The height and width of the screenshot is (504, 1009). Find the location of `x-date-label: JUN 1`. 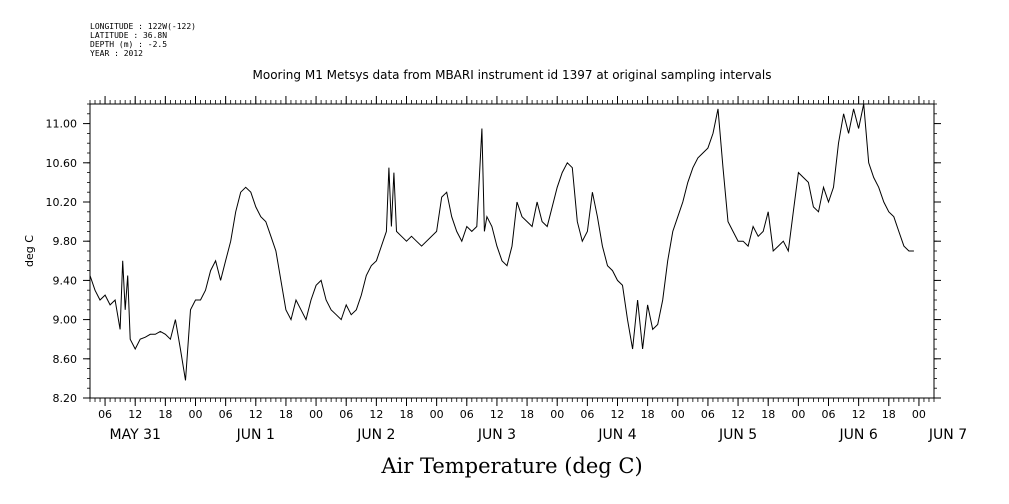

x-date-label: JUN 1 is located at coordinates (255, 435).